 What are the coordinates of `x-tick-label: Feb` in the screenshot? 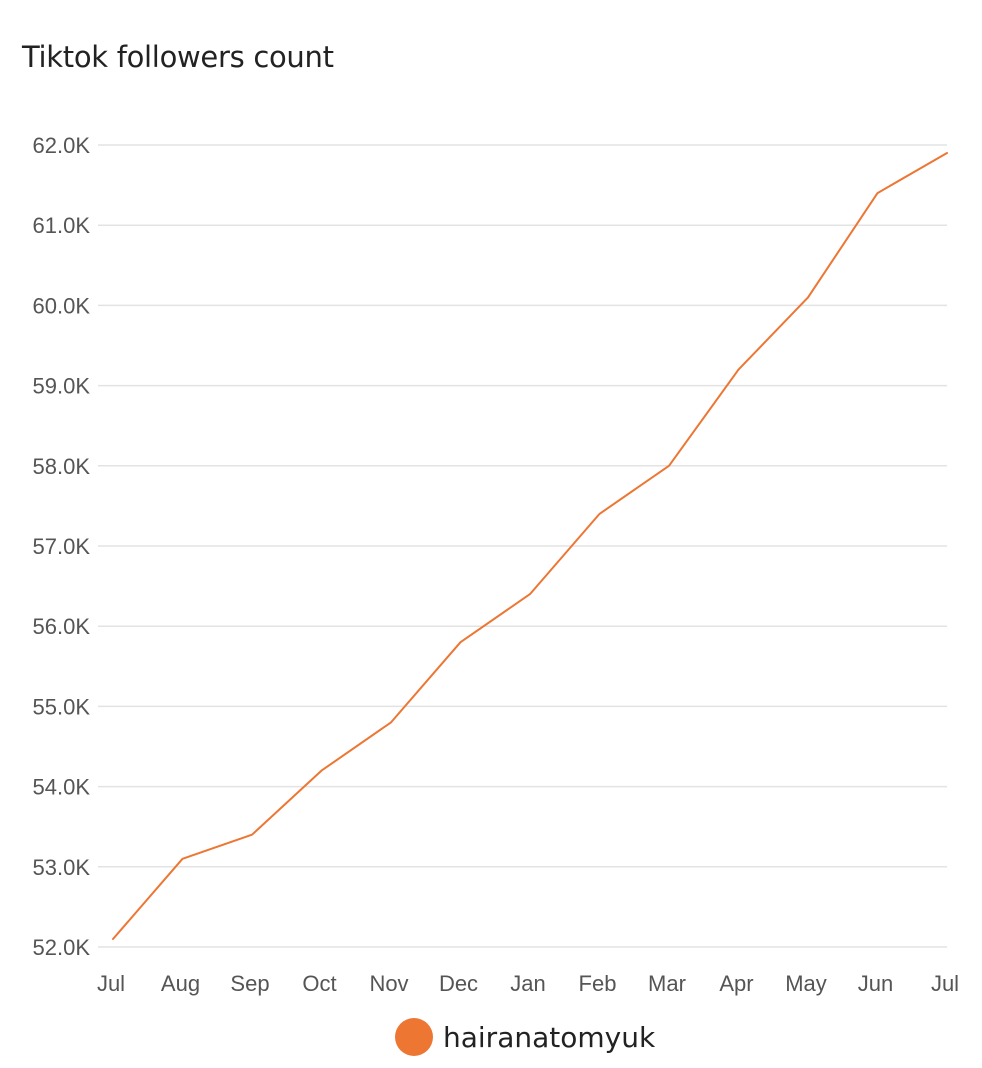 It's located at (598, 983).